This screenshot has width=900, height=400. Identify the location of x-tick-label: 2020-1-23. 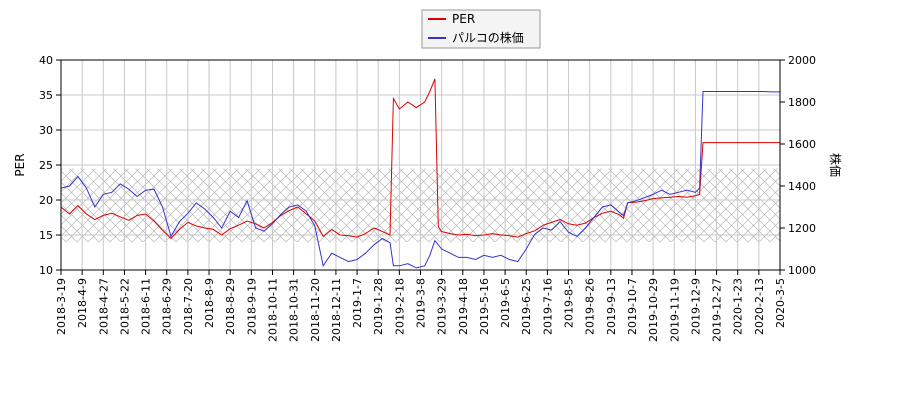
(738, 306).